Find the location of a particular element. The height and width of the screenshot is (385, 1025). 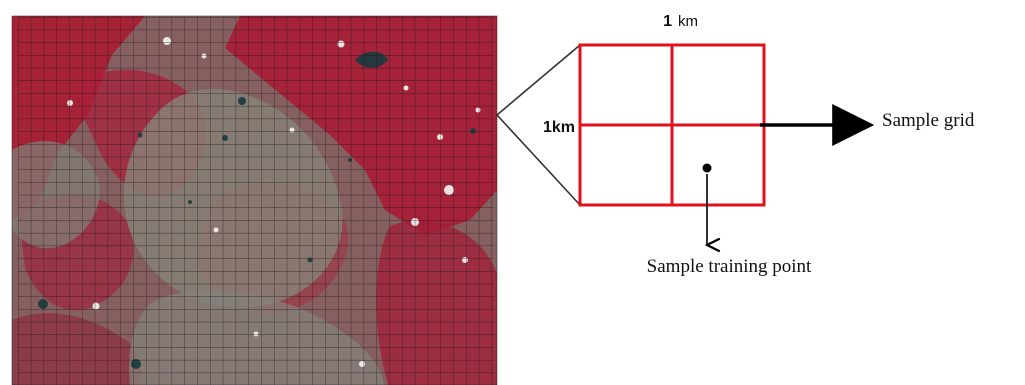

zoom-connector is located at coordinates (538, 125).